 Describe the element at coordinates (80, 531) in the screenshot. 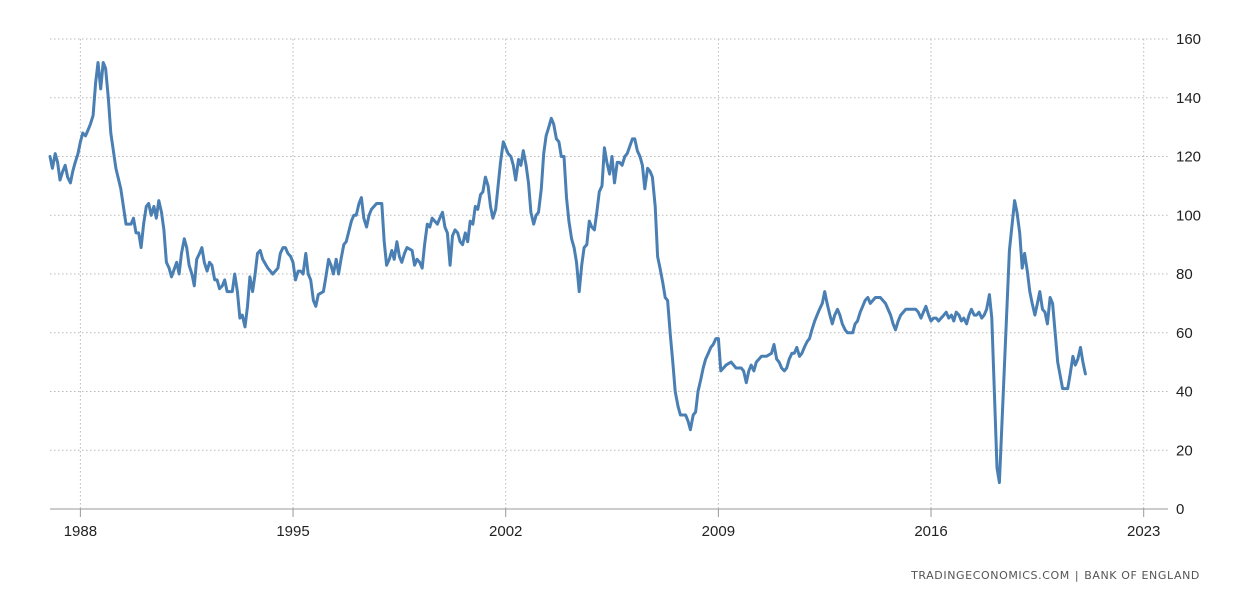

I see `x-tick-label: 1988` at that location.